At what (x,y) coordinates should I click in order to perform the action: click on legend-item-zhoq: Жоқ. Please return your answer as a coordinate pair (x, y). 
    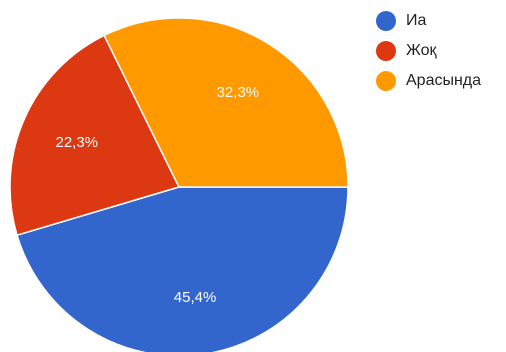
    Looking at the image, I should click on (428, 51).